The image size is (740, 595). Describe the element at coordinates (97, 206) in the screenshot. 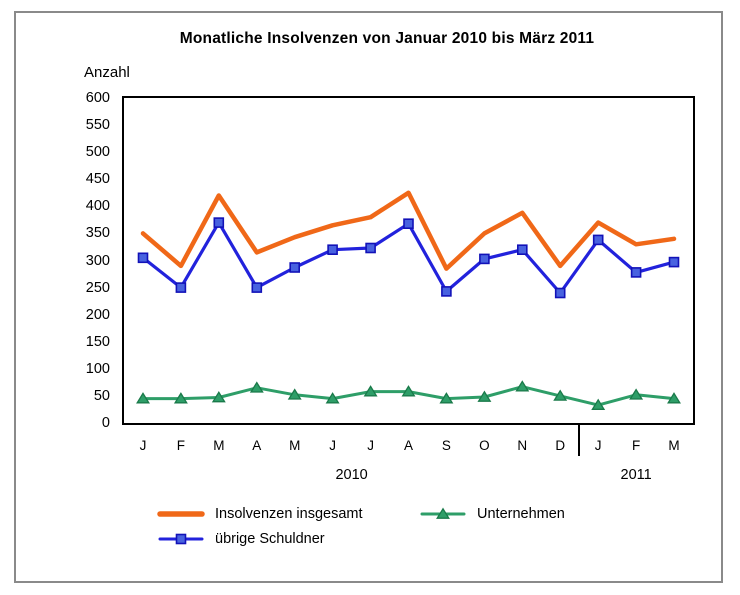

I see `y-tick-label: 400` at that location.